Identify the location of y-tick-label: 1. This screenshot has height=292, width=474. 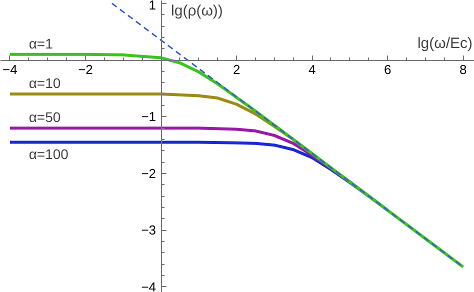
(152, 6).